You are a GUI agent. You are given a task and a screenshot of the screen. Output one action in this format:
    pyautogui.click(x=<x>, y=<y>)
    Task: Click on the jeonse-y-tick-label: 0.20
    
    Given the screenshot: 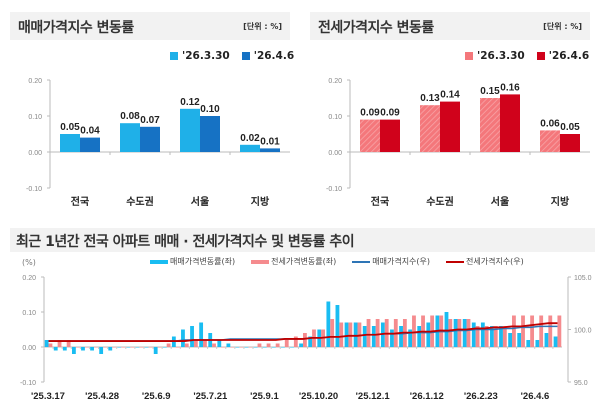 What is the action you would take?
    pyautogui.click(x=335, y=81)
    